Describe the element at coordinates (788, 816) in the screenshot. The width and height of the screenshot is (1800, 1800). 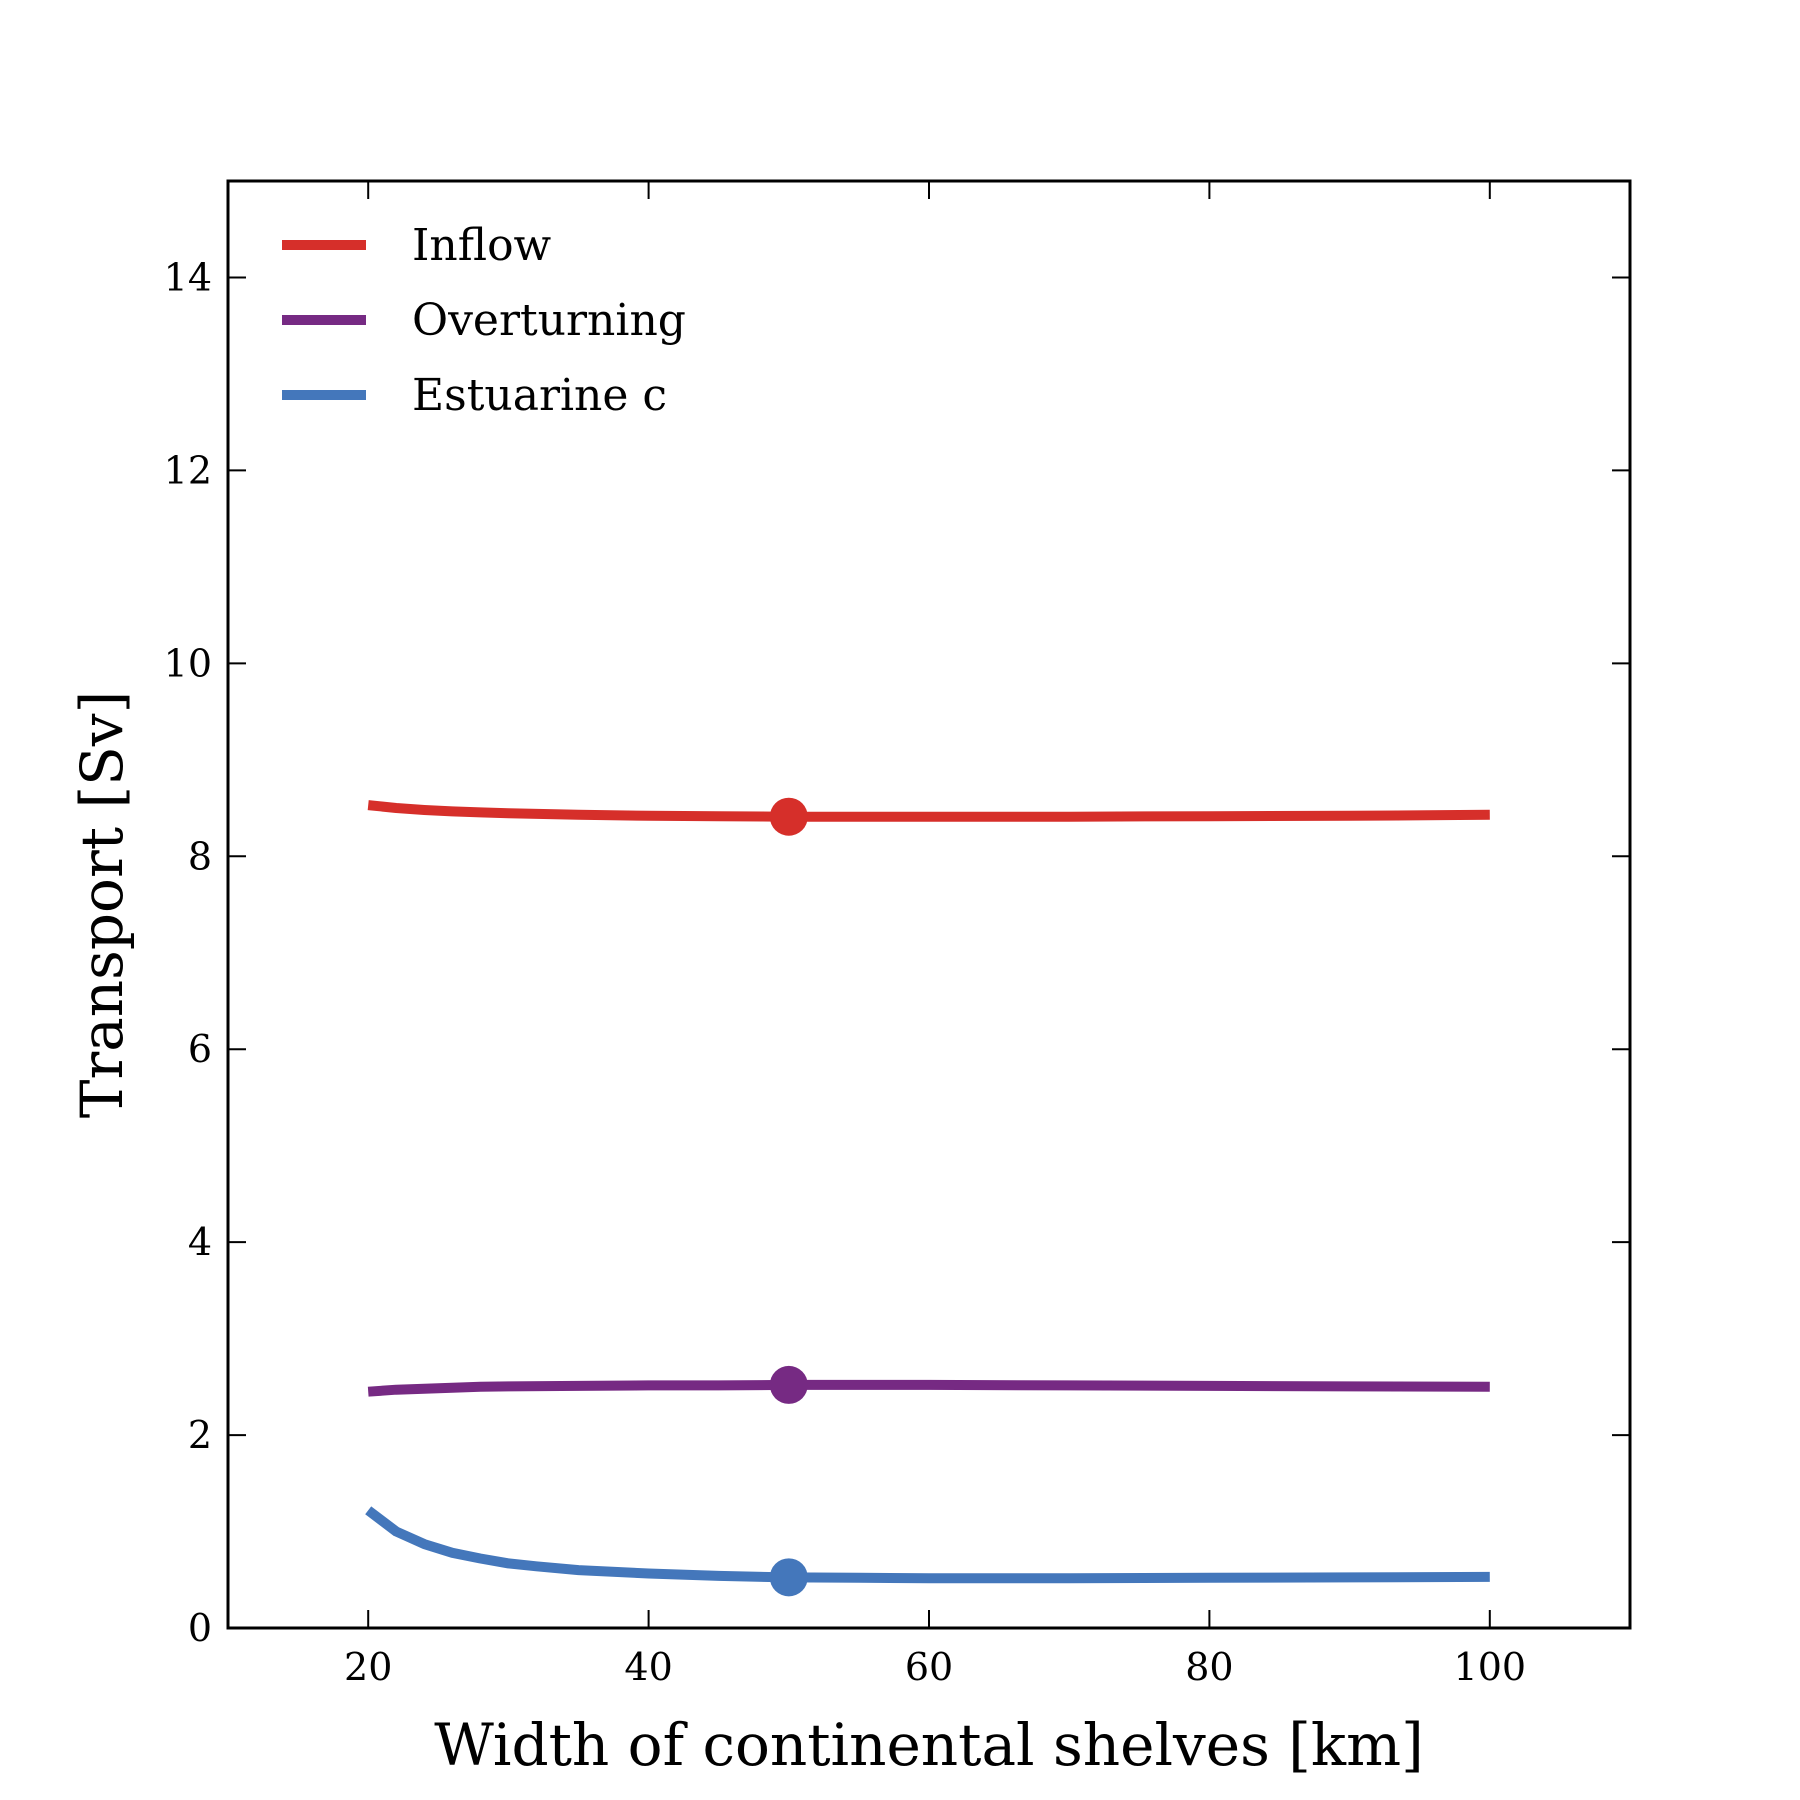
I see `series-marker-inflow` at that location.